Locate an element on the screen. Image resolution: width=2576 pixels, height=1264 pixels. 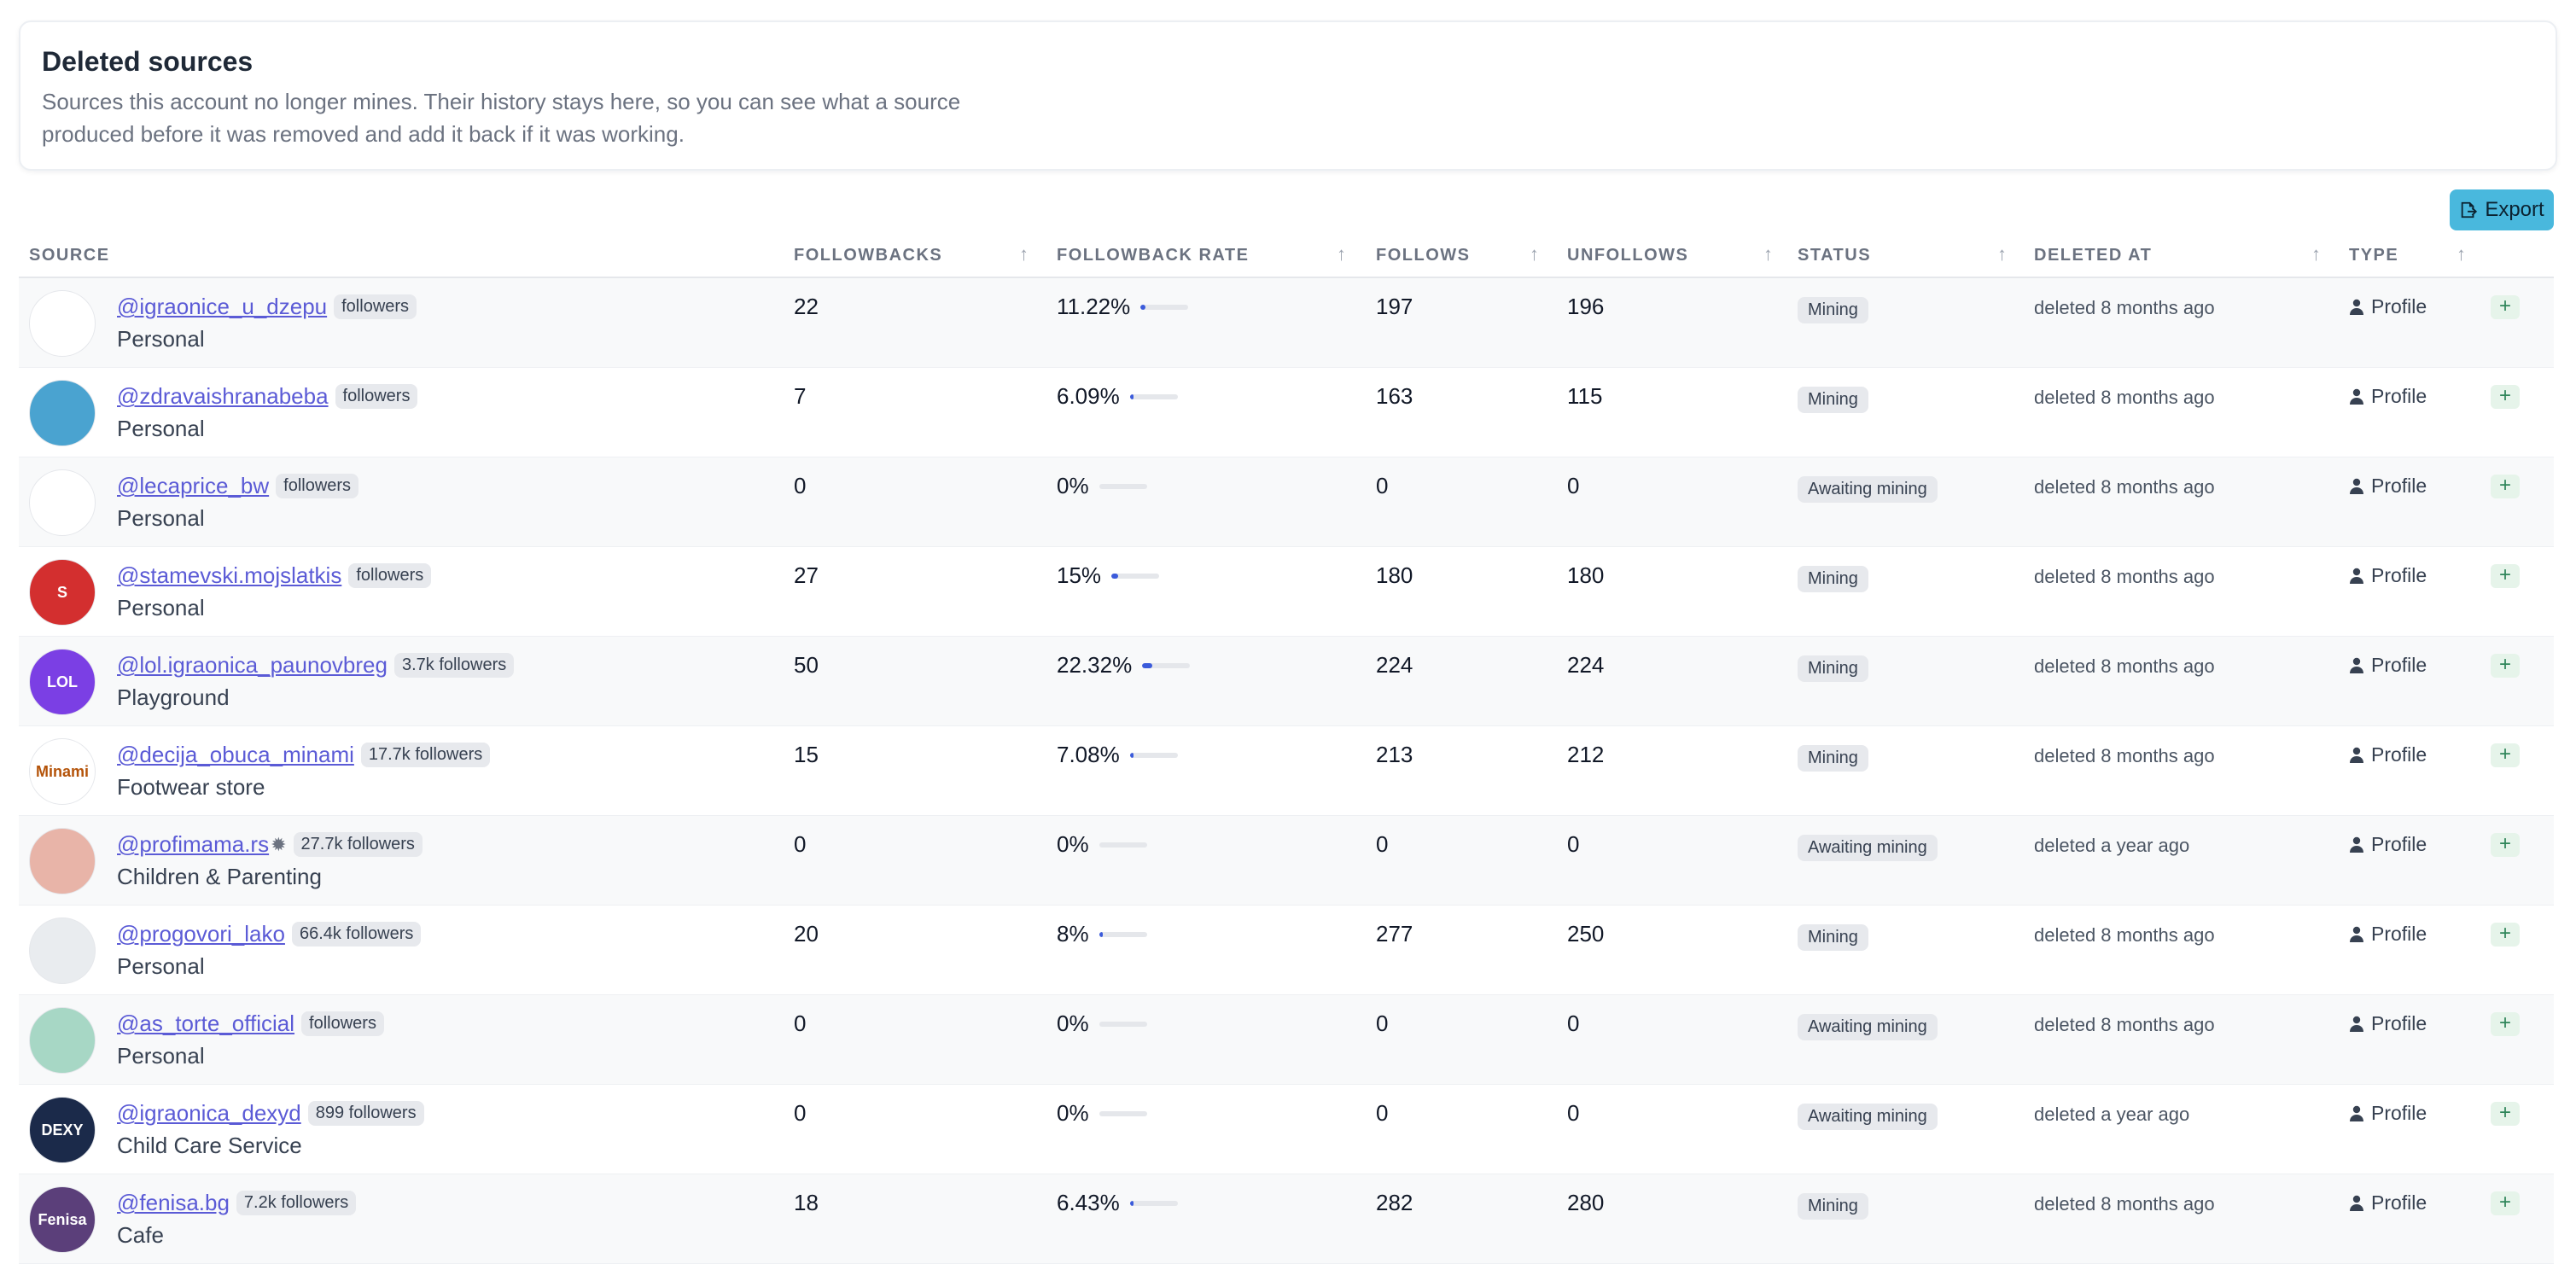
followbacks-value: 18 is located at coordinates (806, 1202).